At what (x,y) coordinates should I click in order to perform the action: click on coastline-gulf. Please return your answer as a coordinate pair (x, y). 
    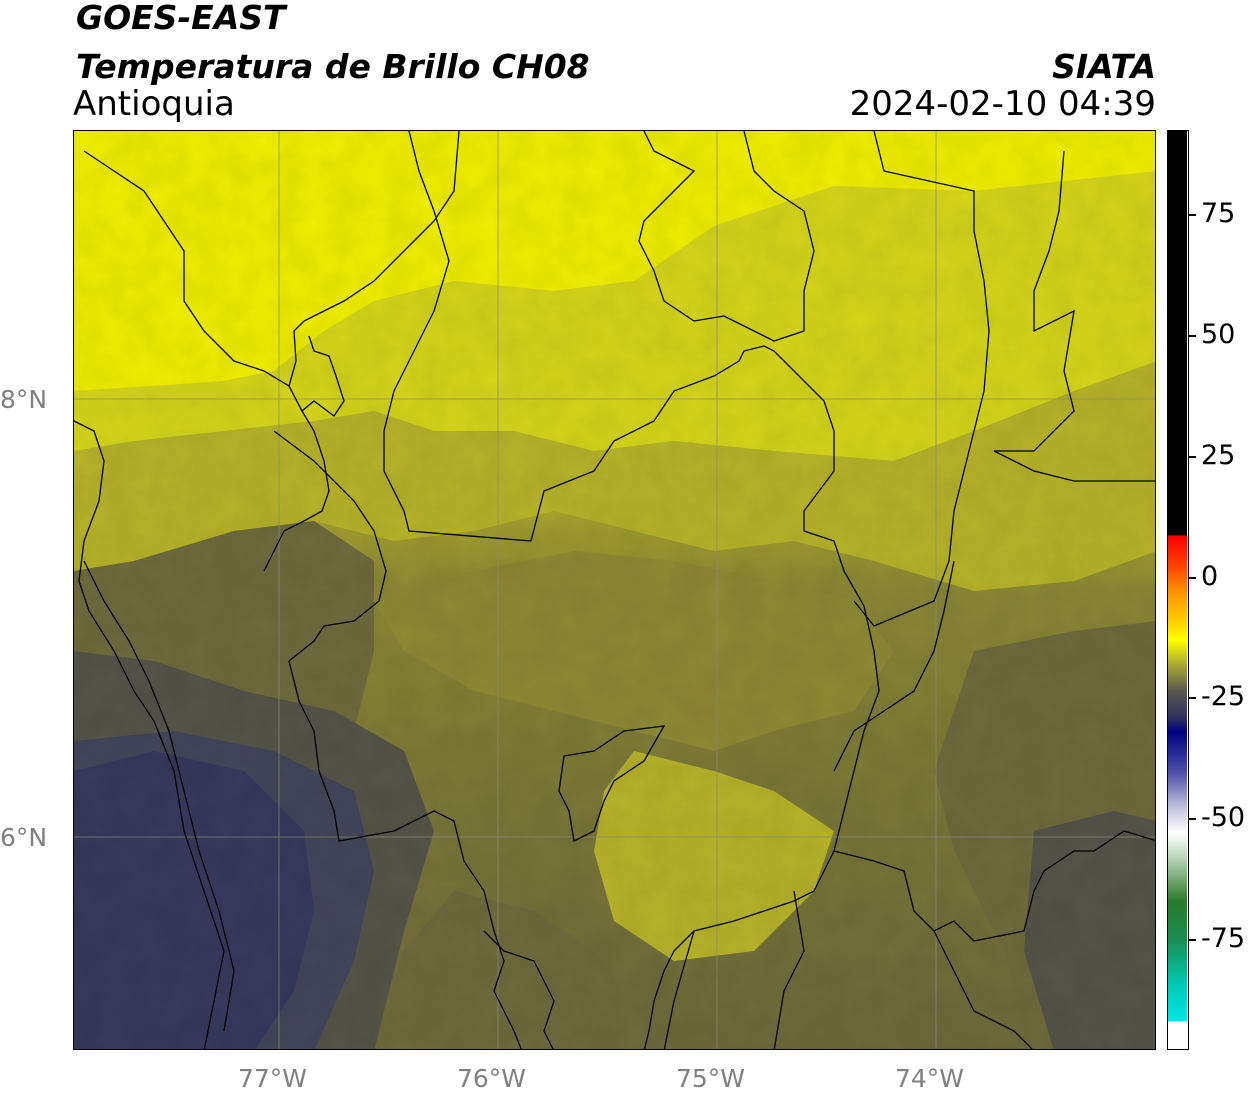
    Looking at the image, I should click on (374, 259).